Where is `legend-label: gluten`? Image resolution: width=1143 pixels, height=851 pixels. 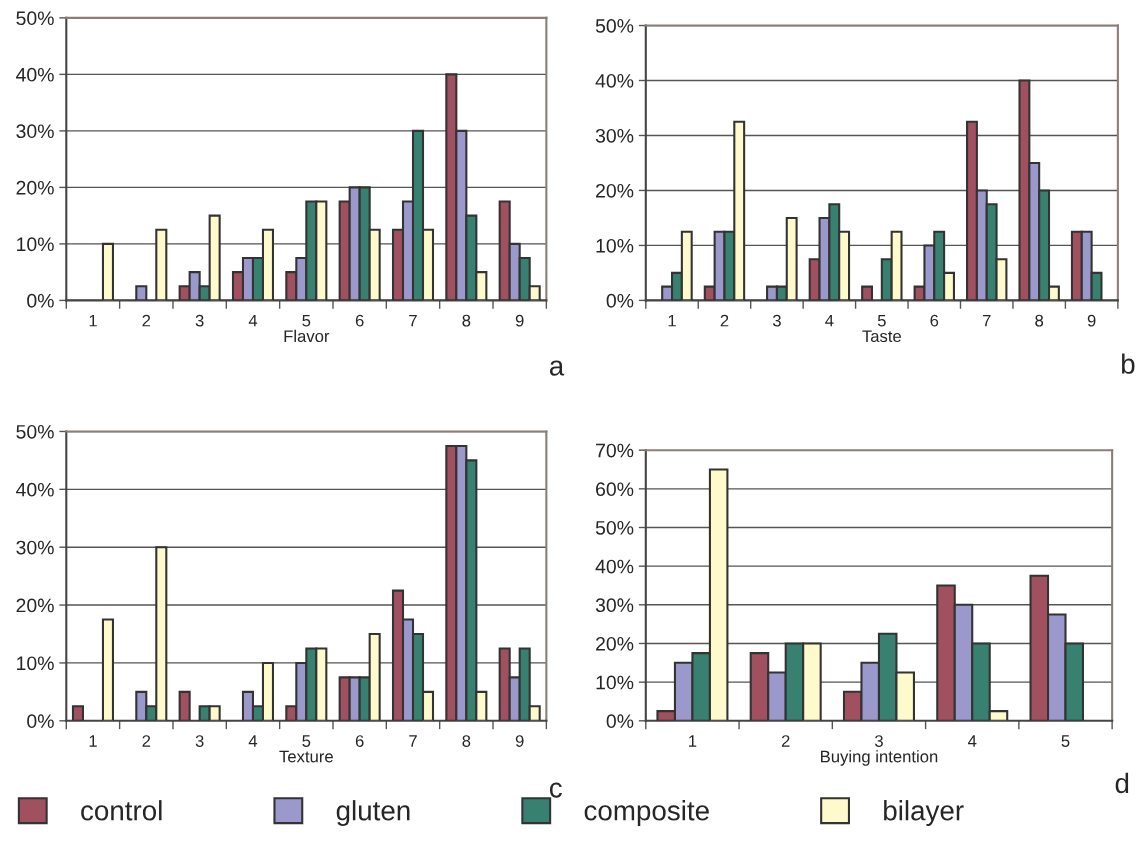
legend-label: gluten is located at coordinates (373, 813).